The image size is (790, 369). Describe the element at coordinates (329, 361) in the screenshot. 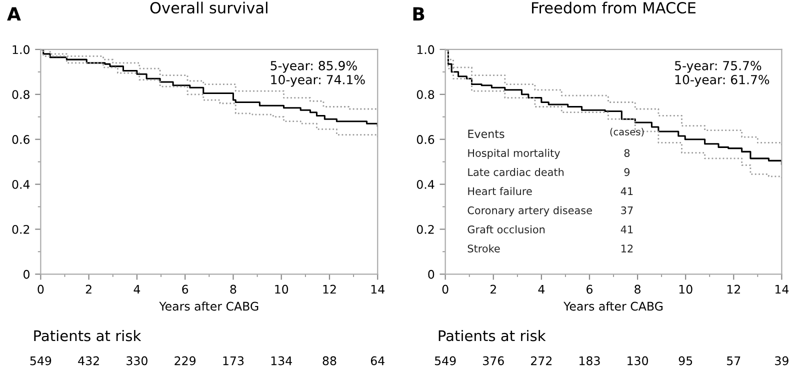

I see `text: 88` at that location.